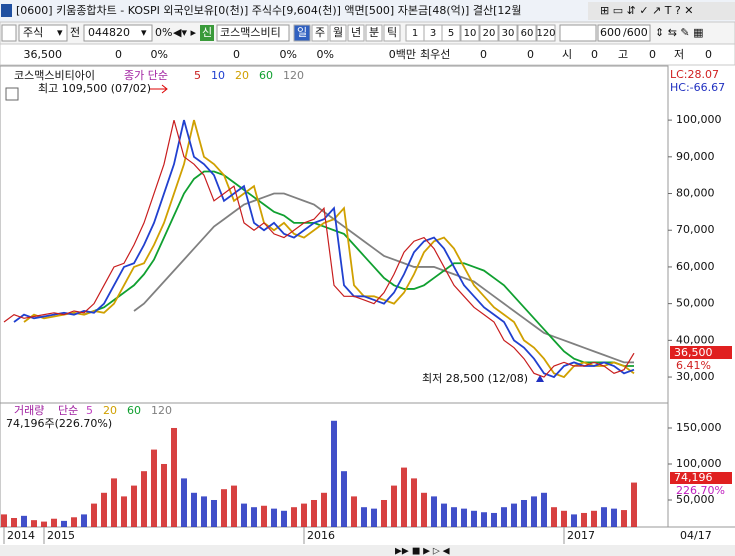 The width and height of the screenshot is (735, 556). What do you see at coordinates (694, 74) in the screenshot?
I see `lc-label: LC:28.07` at bounding box center [694, 74].